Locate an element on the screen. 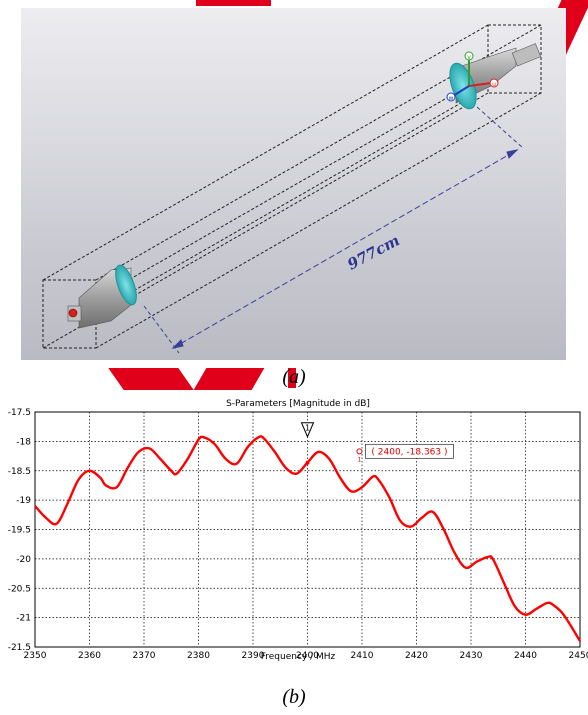  marker-layer: 1 1 ( 2400, -18.363 ) is located at coordinates (377, 443).